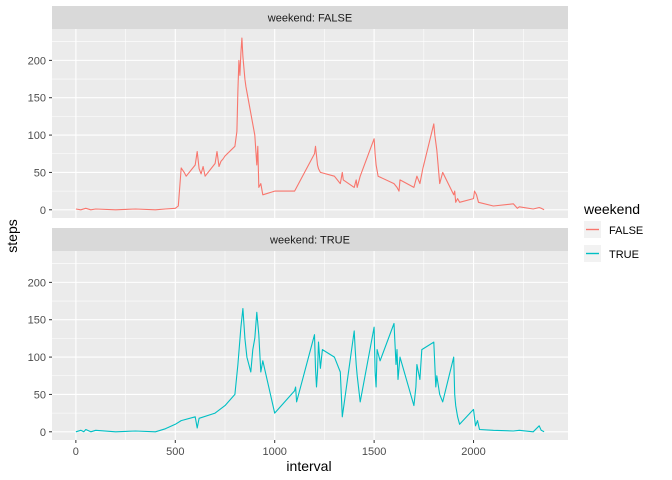  Describe the element at coordinates (624, 255) in the screenshot. I see `legend-label: TRUE` at that location.